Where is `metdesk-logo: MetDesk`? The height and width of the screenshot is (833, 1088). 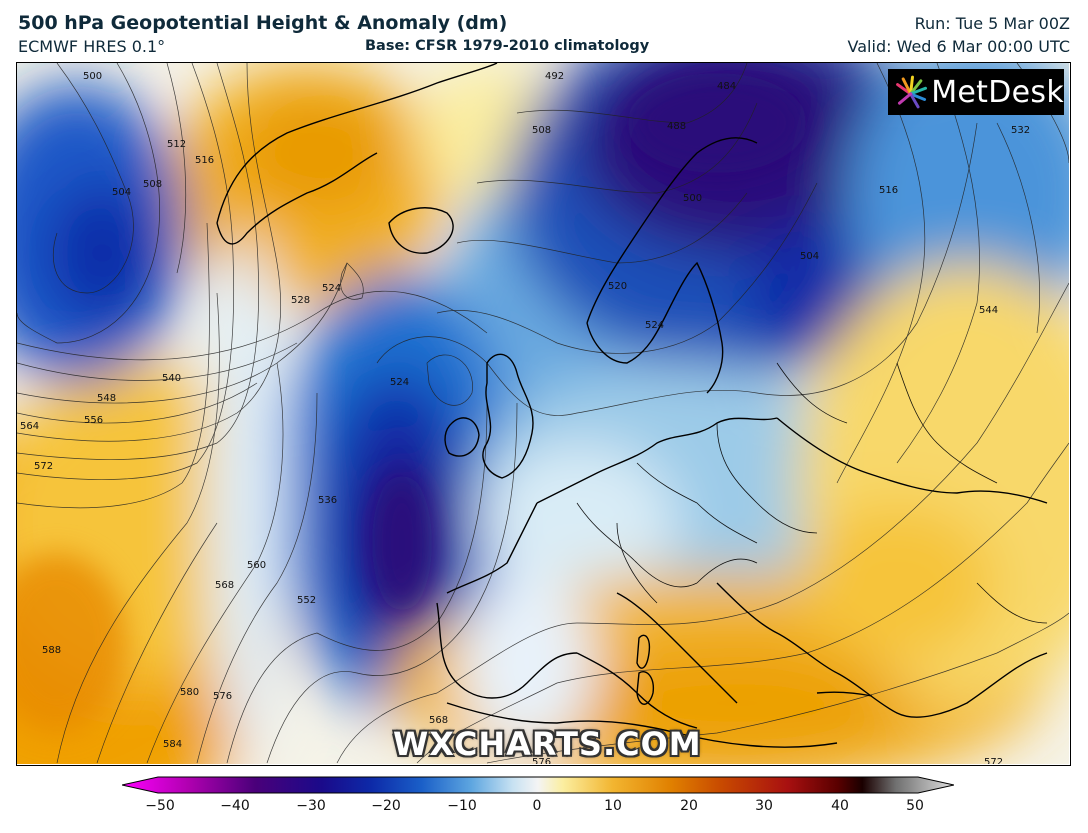
metdesk-logo: MetDesk is located at coordinates (976, 92).